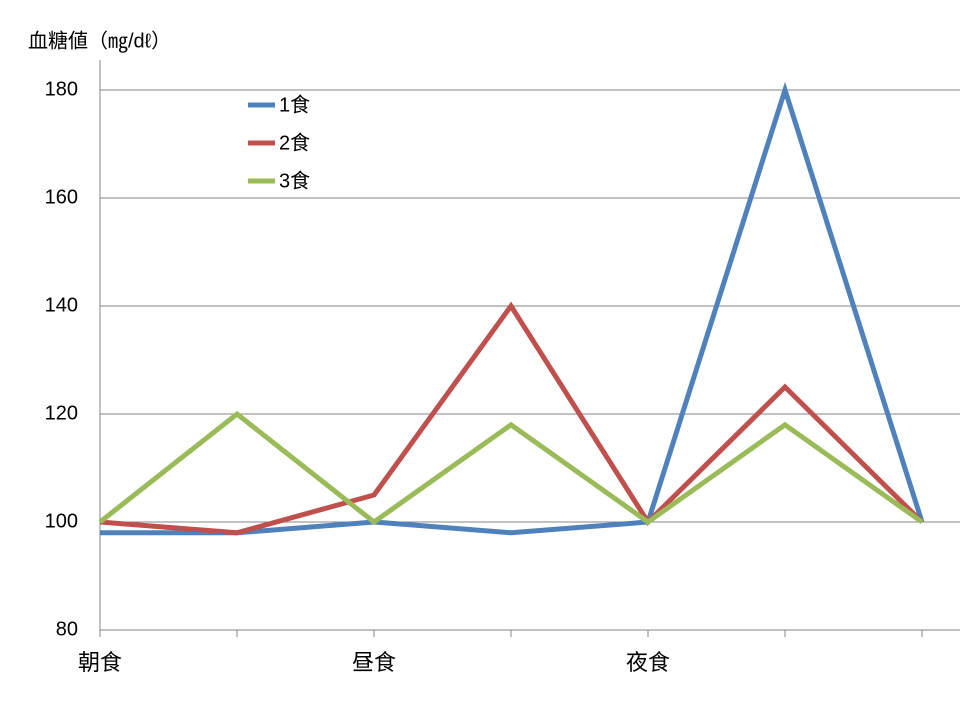 The height and width of the screenshot is (720, 960). Describe the element at coordinates (374, 662) in the screenshot. I see `x-tick-label: 昼食` at that location.